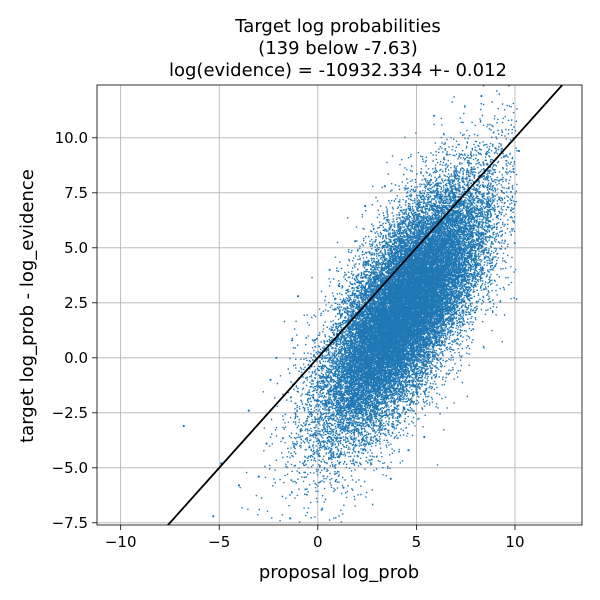 The image size is (600, 600). I want to click on y-axis-ticks: −7.5 −5.0 −2.5 0.0 2.5 5.0 7.5 10.0, so click(74, 330).